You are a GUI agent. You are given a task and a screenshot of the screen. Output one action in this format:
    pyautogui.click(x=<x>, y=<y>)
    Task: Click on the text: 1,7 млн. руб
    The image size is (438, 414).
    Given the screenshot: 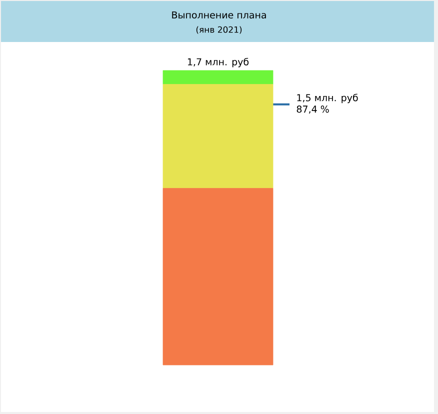 What is the action you would take?
    pyautogui.click(x=218, y=63)
    